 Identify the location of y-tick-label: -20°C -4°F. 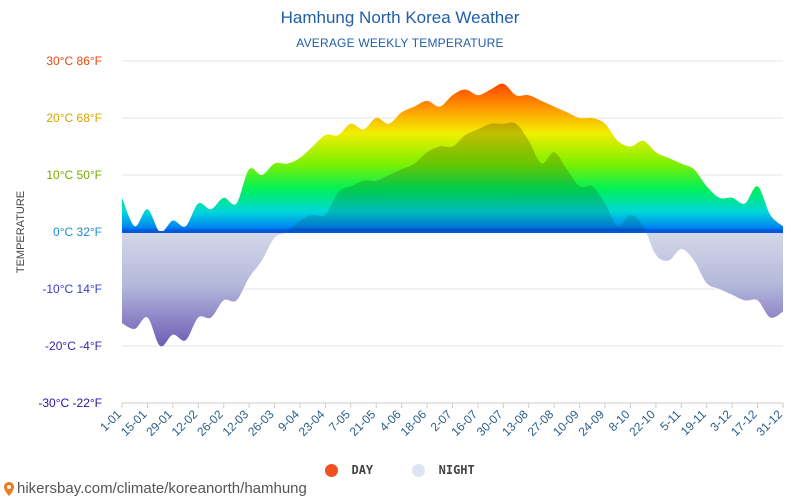
(73, 346).